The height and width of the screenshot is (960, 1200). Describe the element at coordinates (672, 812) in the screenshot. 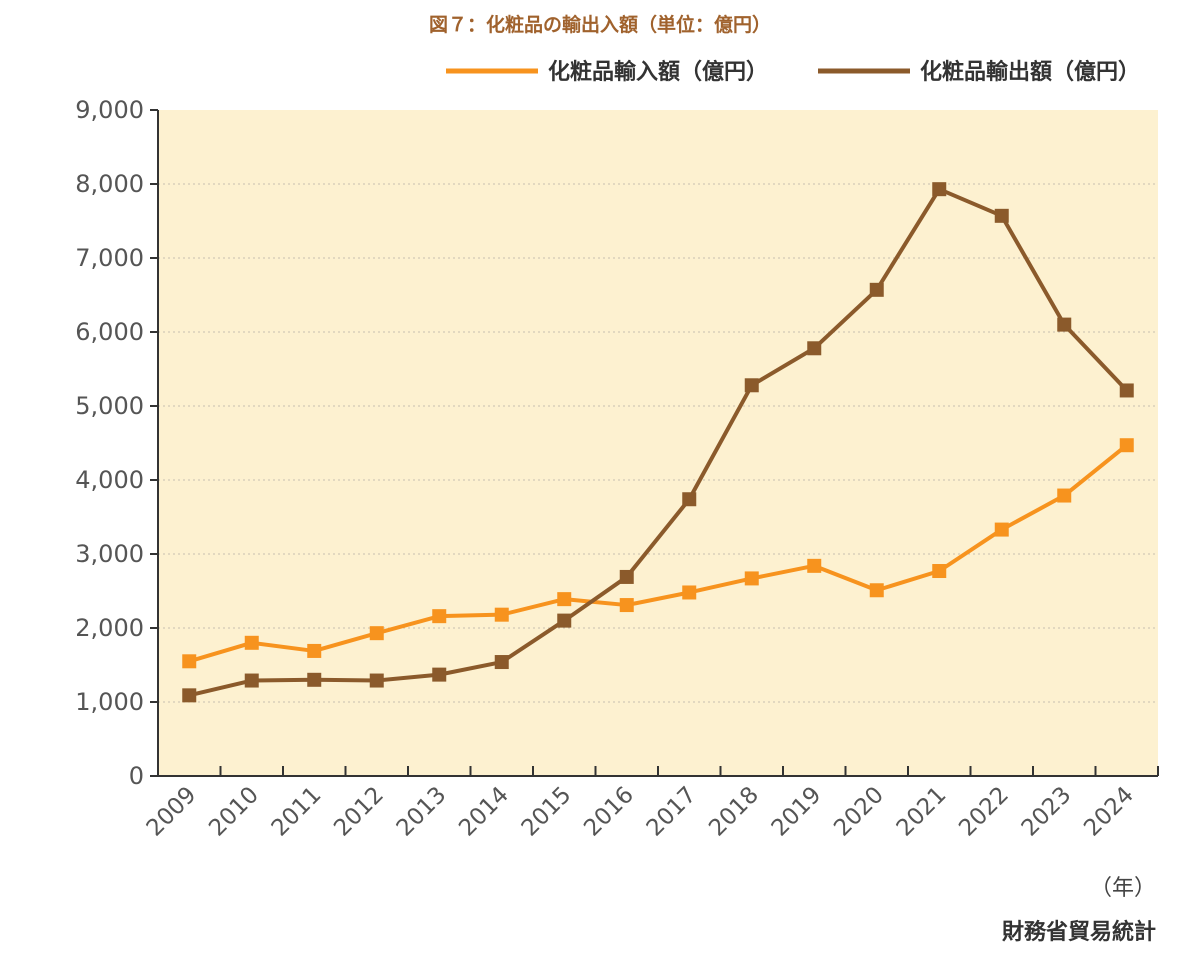

I see `x-tick-label: 2017` at that location.